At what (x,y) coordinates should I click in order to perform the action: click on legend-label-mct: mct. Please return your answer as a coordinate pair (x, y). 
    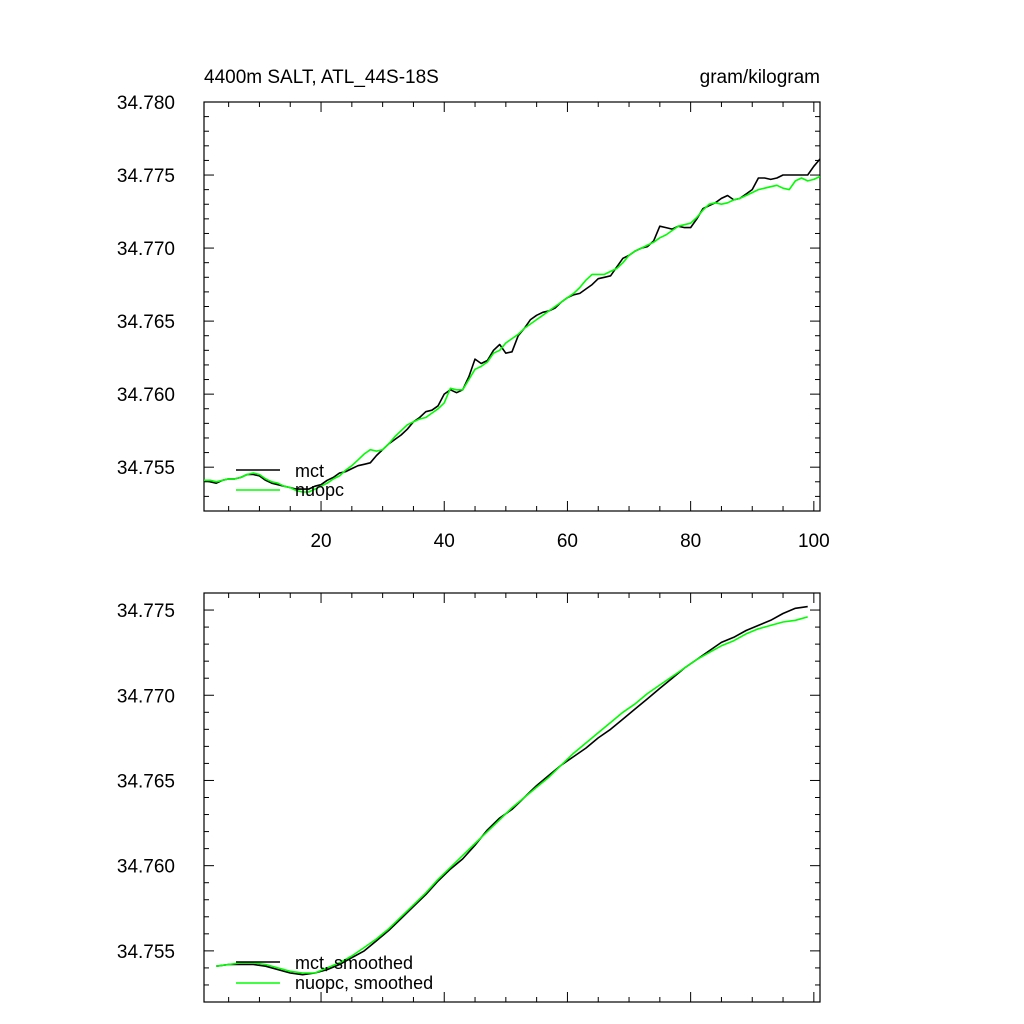
    Looking at the image, I should click on (309, 471).